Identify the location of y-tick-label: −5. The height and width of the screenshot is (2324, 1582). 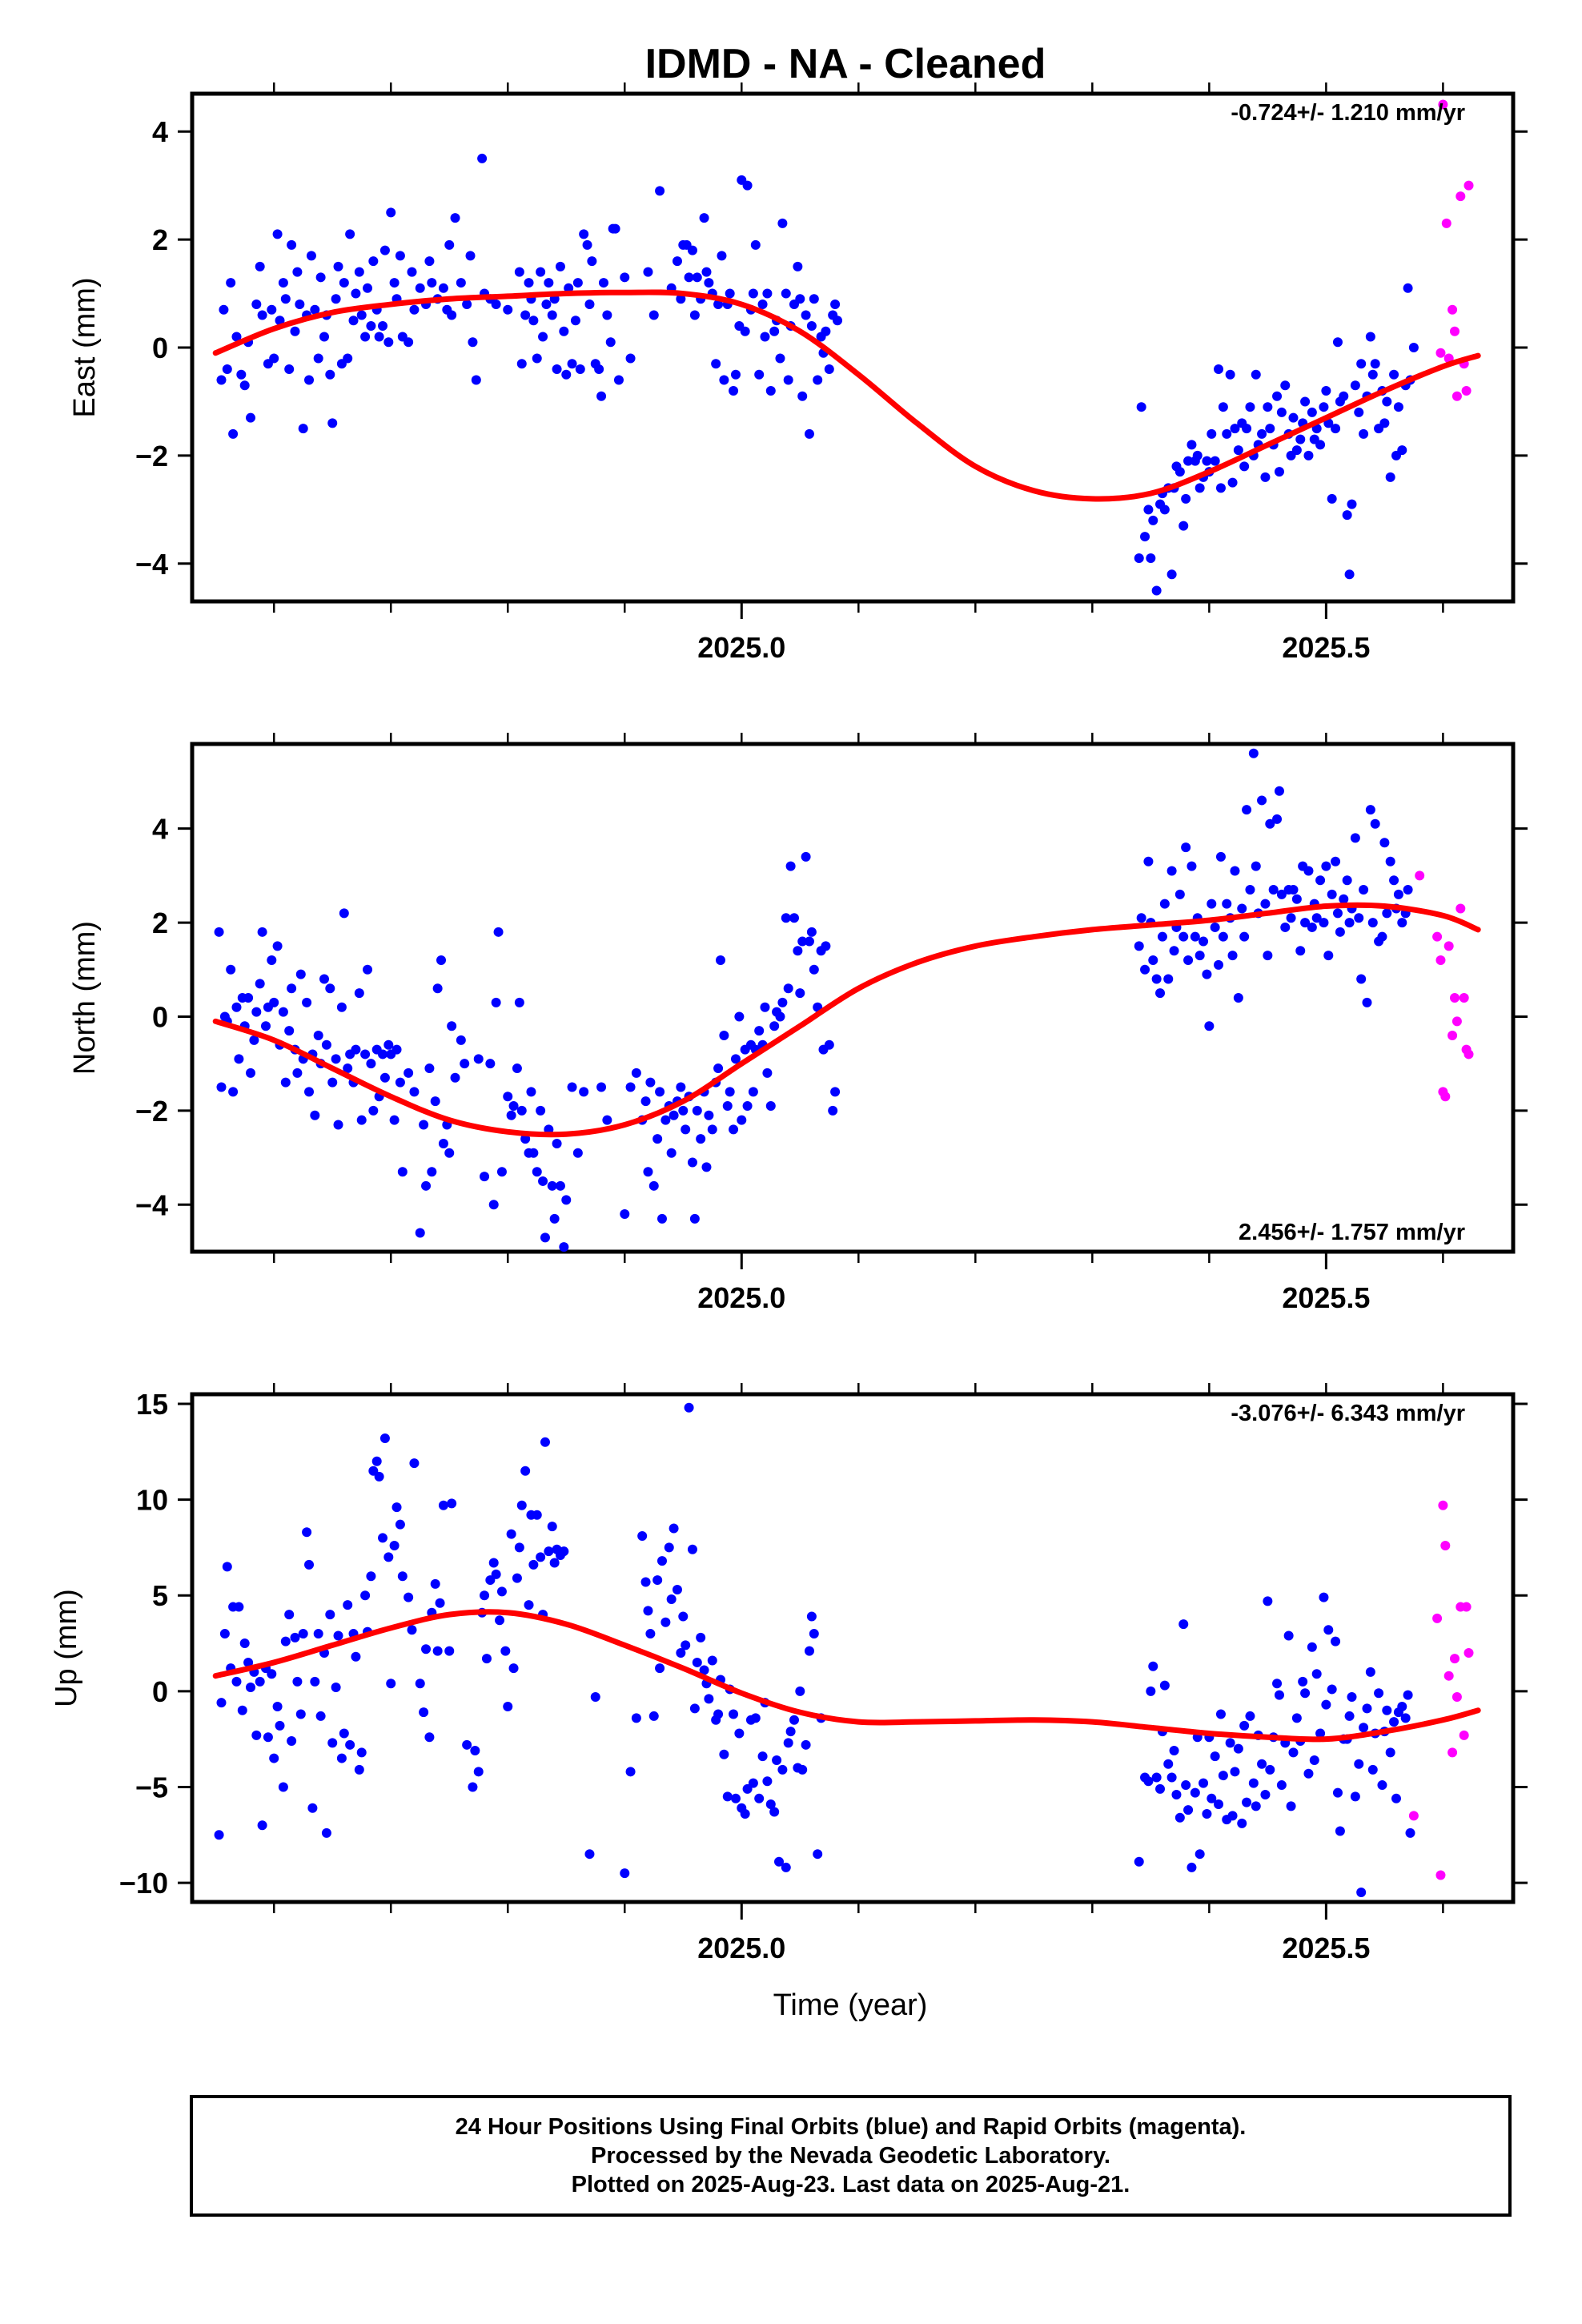
(151, 1787).